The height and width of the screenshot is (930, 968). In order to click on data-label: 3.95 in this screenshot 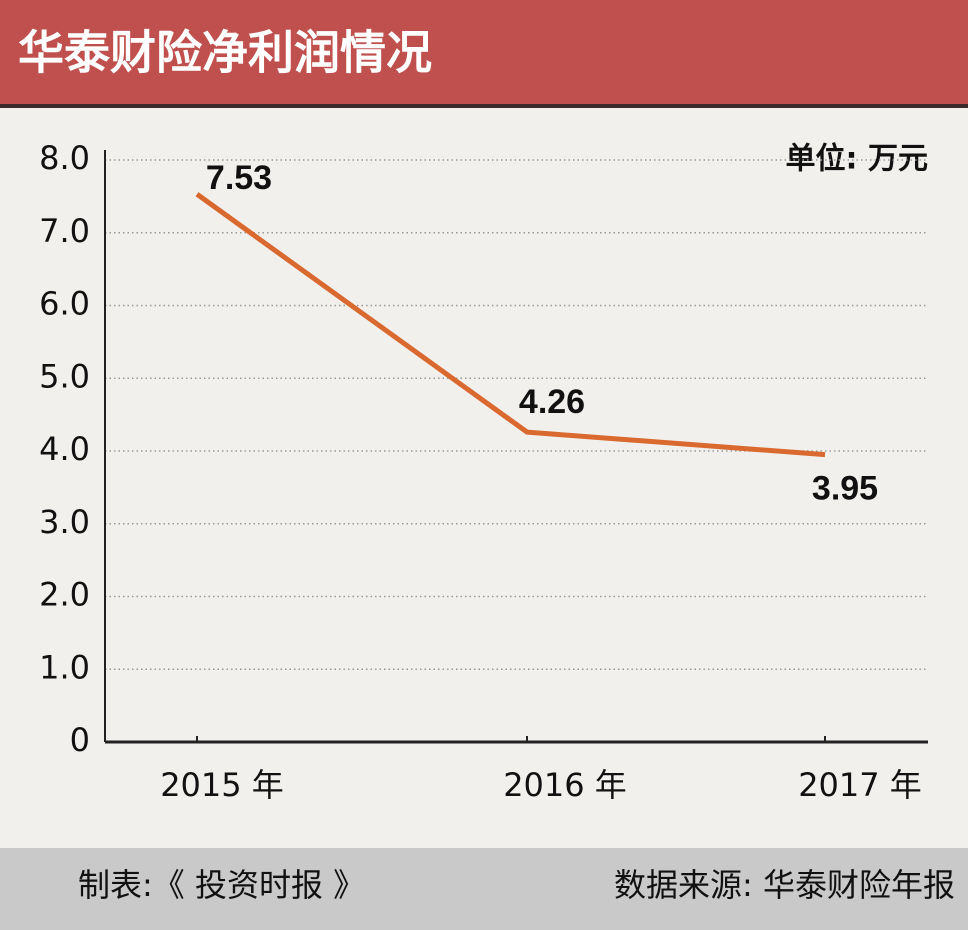, I will do `click(845, 489)`.